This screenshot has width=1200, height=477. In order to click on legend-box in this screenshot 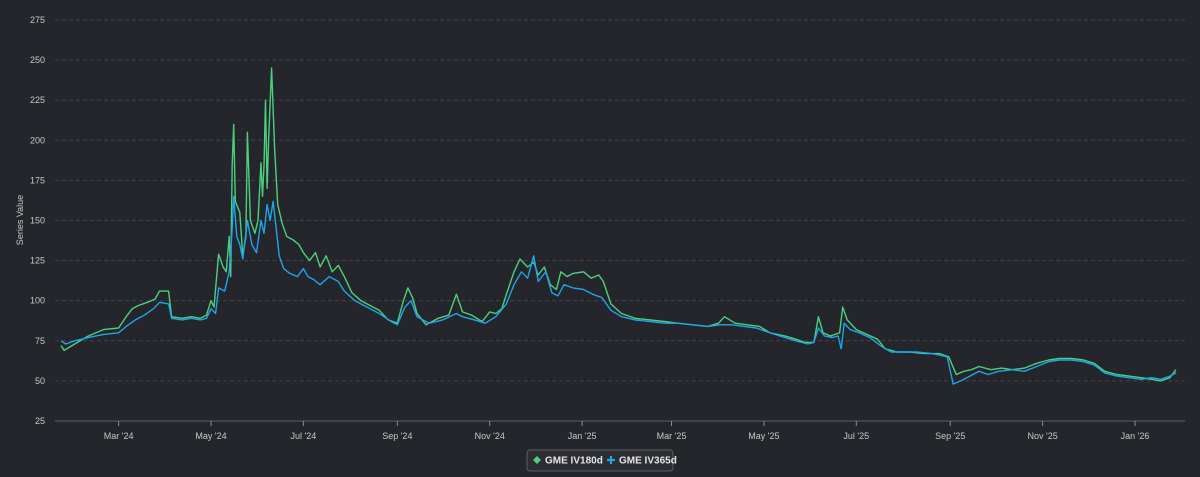, I will do `click(600, 460)`.